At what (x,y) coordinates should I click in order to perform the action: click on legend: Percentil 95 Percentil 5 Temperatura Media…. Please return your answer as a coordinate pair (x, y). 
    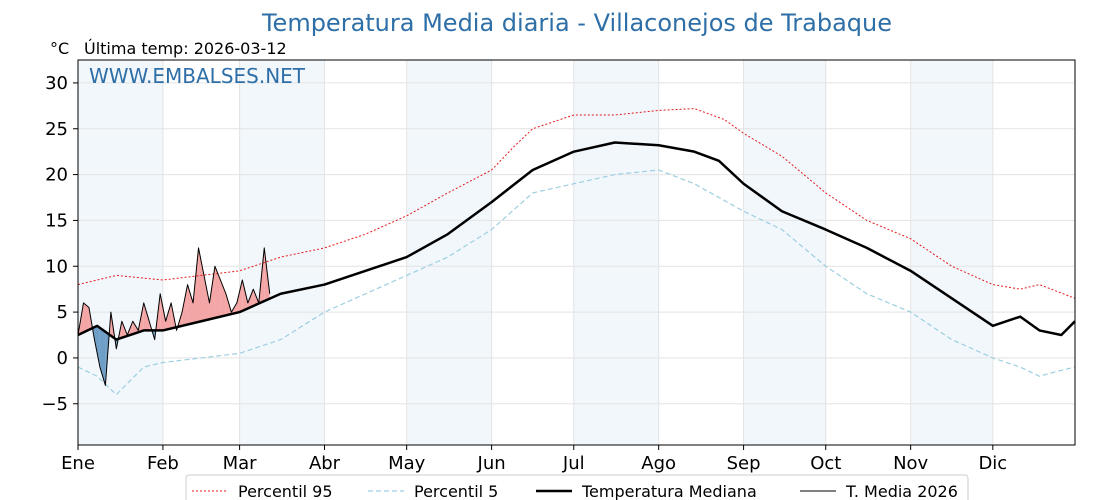
    Looking at the image, I should click on (577, 487).